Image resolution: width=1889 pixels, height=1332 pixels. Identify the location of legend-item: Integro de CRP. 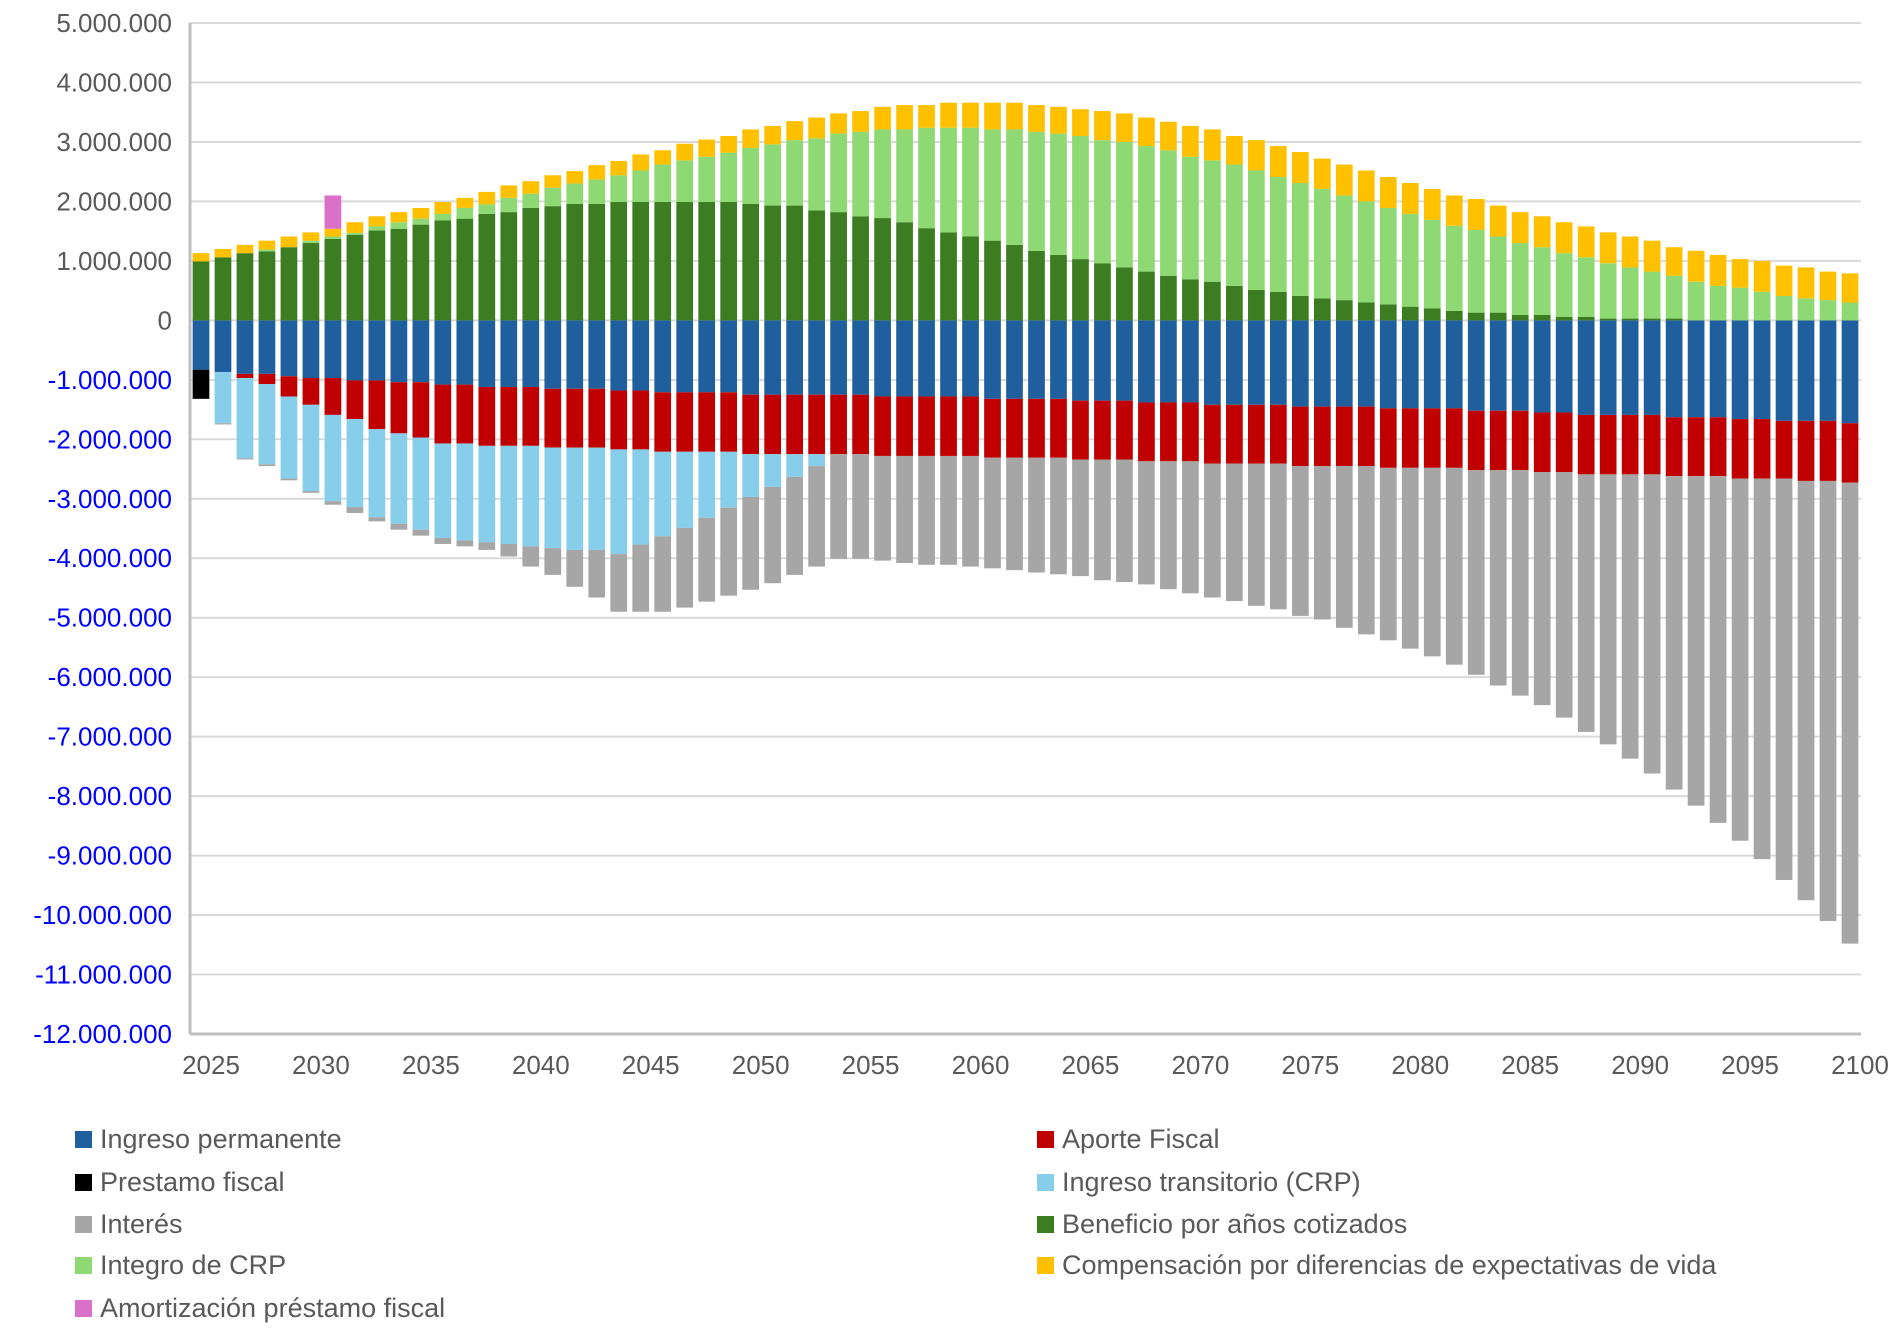
(180, 1265).